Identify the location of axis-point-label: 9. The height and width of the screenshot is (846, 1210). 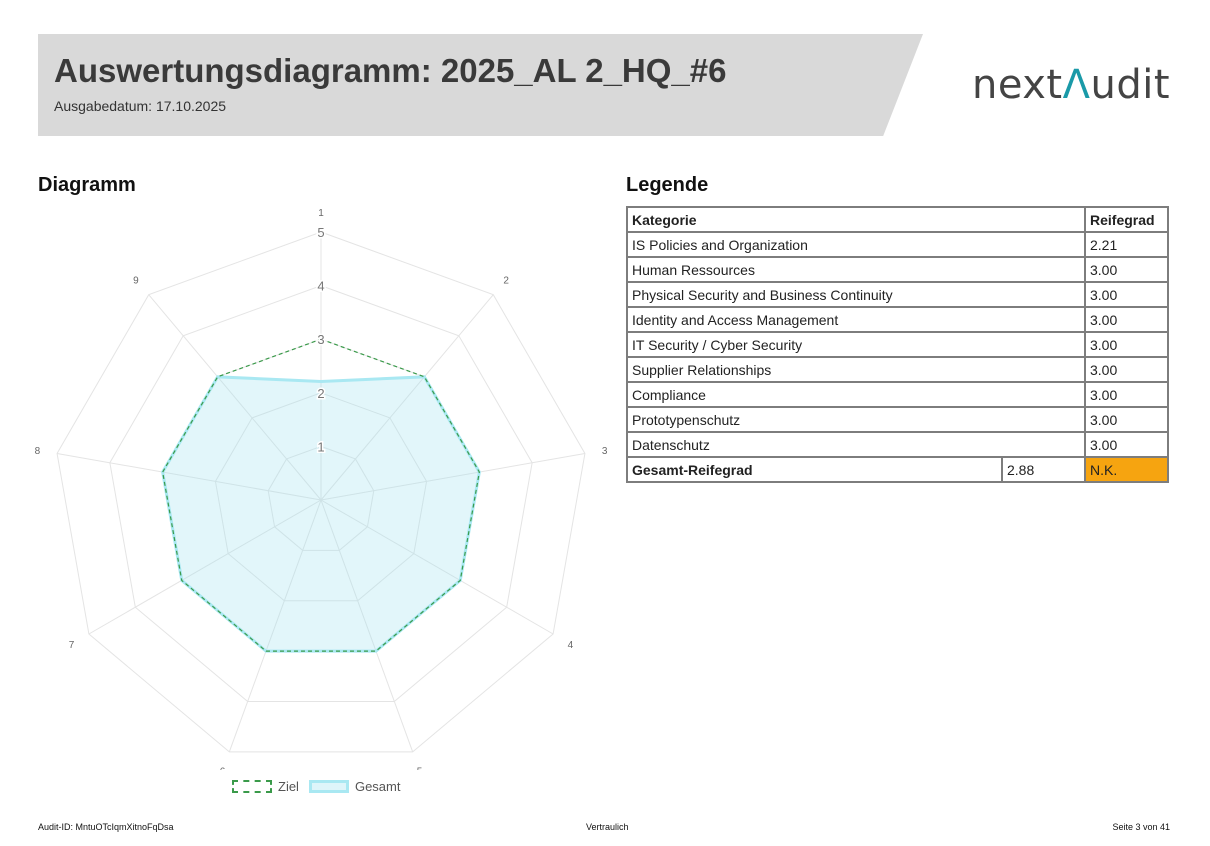
(136, 280).